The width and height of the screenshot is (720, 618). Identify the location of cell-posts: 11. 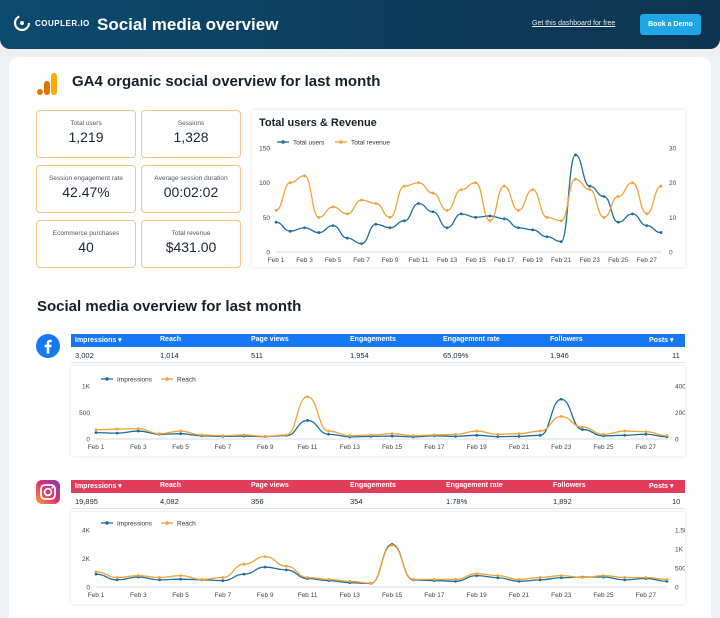
(676, 355).